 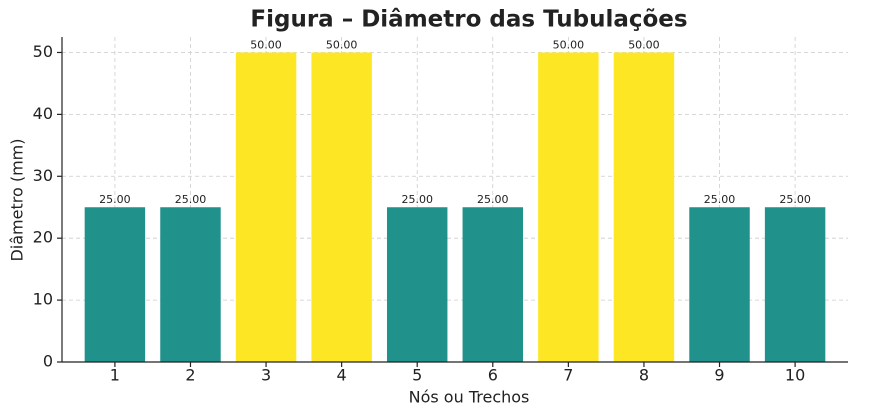 What do you see at coordinates (43, 299) in the screenshot?
I see `y-tick-label: 10` at bounding box center [43, 299].